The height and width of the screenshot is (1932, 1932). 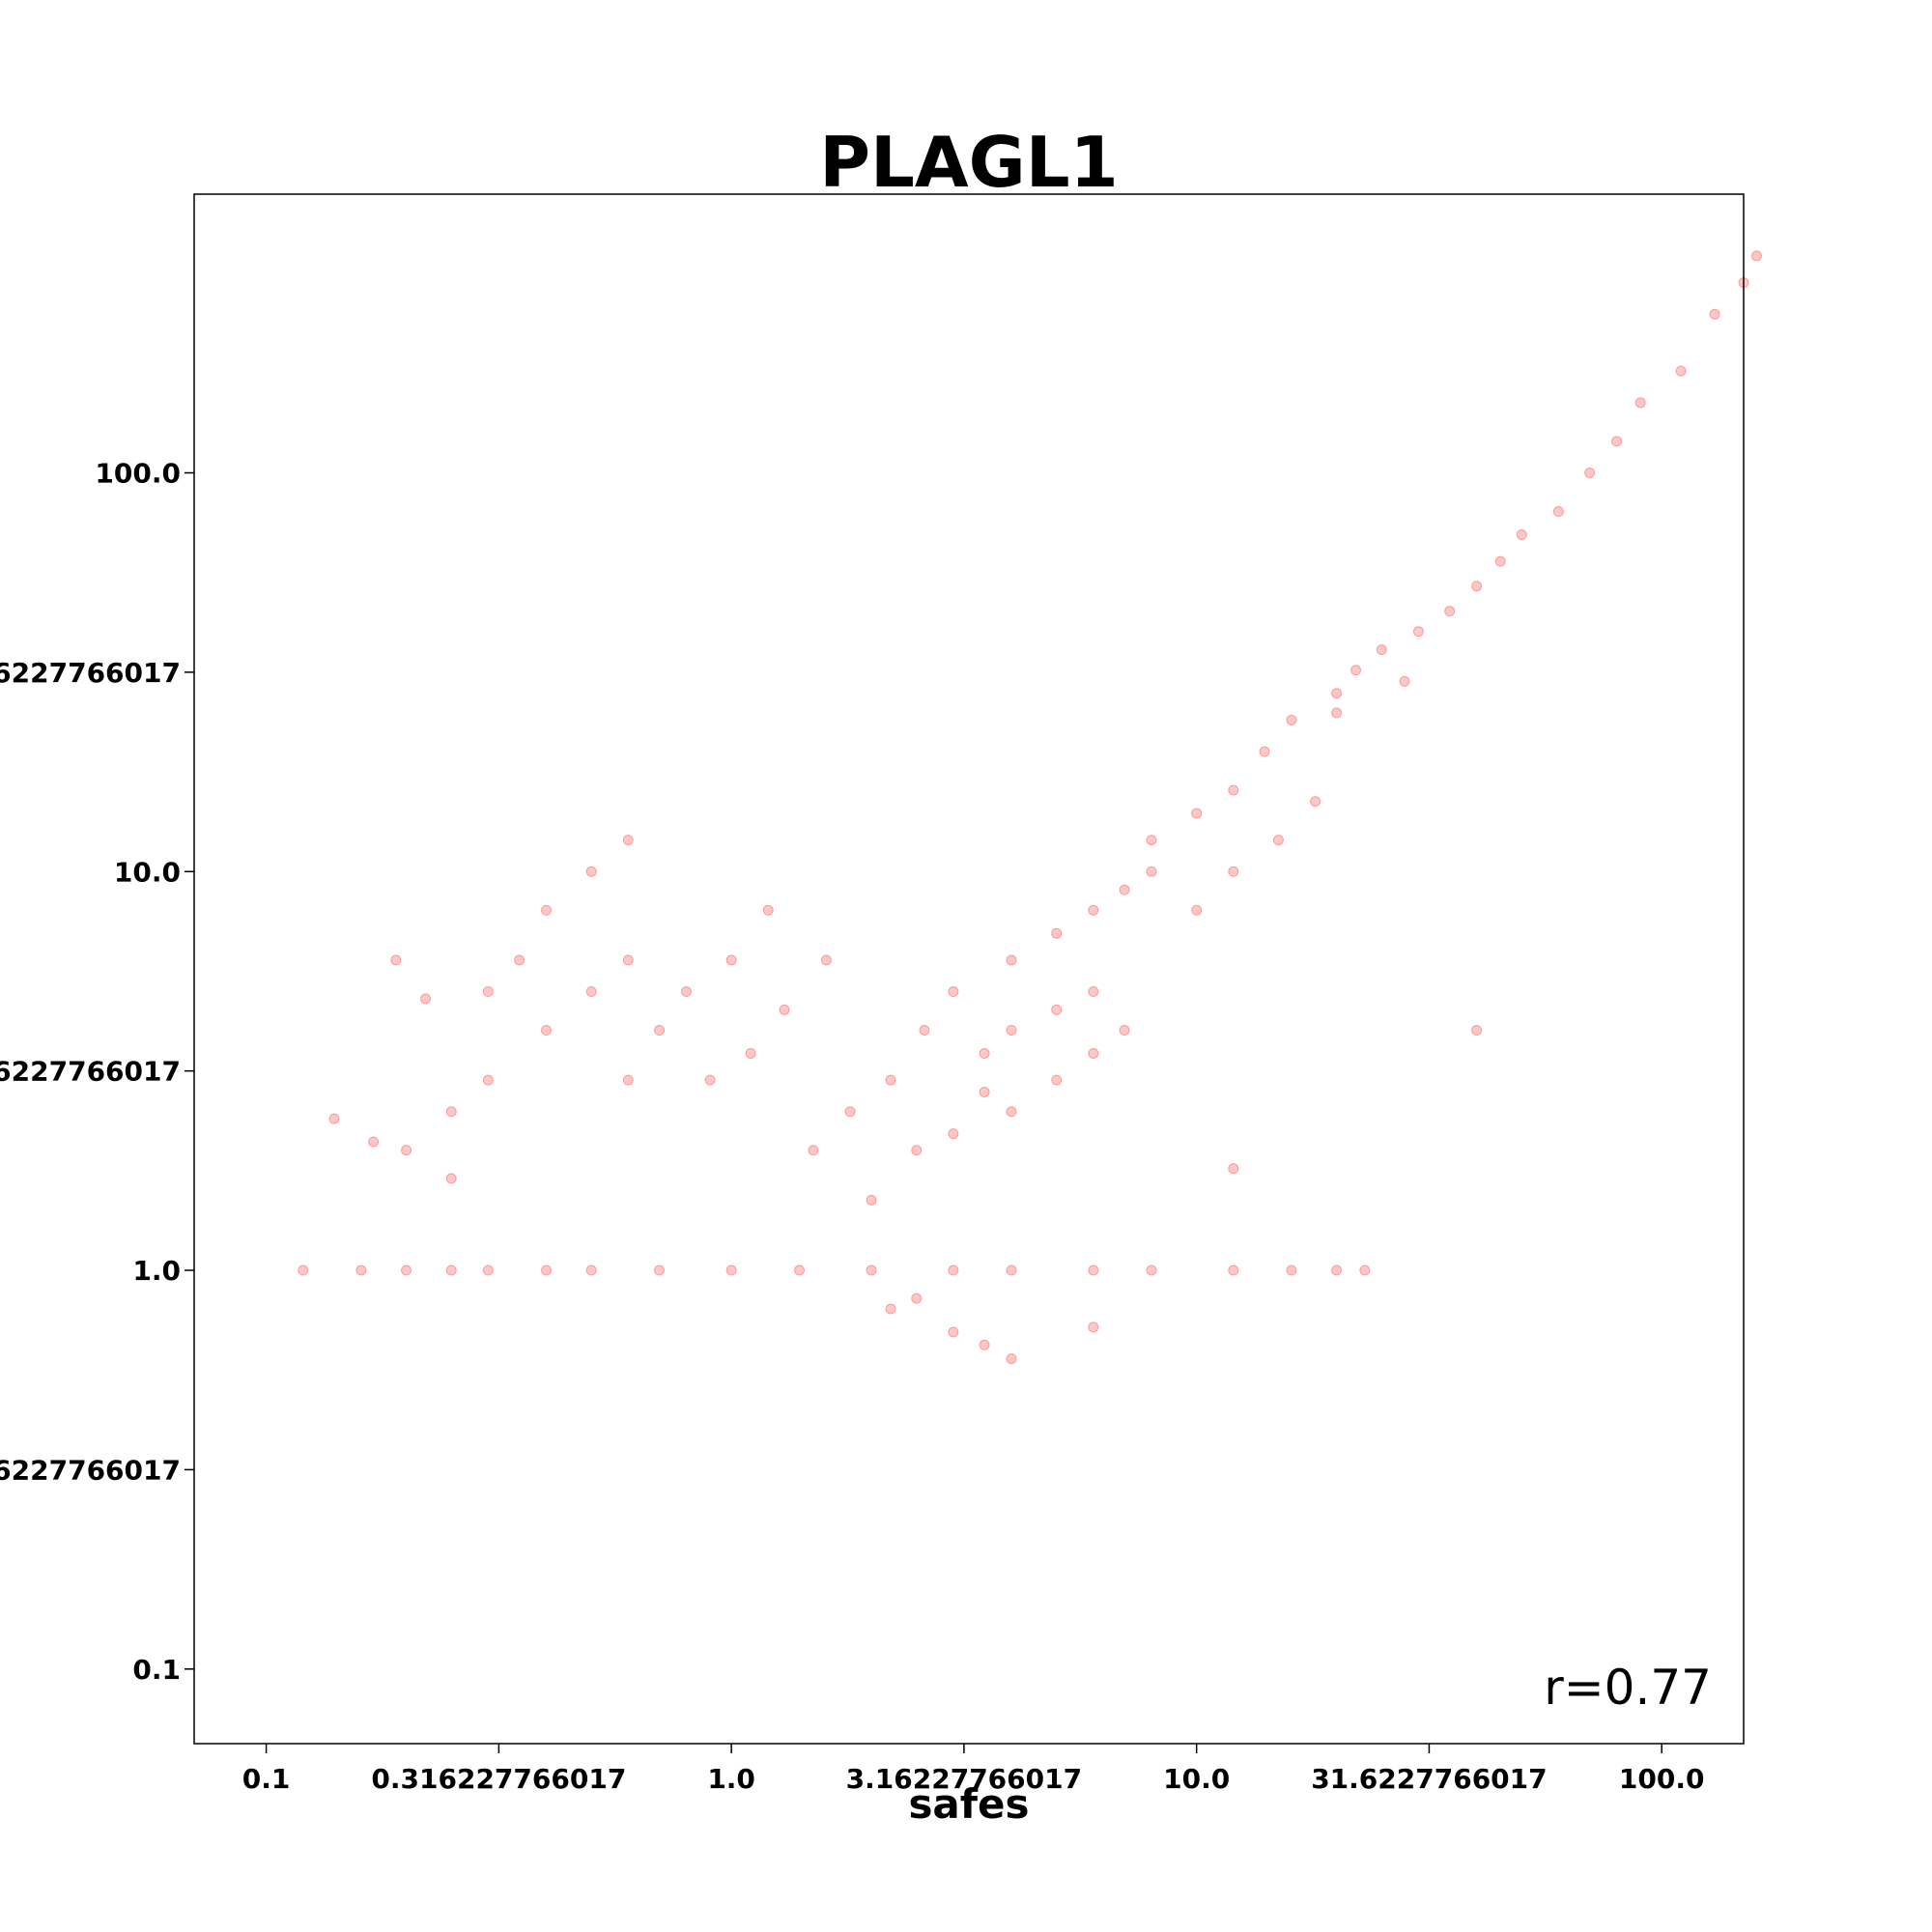 What do you see at coordinates (90, 1470) in the screenshot?
I see `y-tick-label: 0.316227766017` at bounding box center [90, 1470].